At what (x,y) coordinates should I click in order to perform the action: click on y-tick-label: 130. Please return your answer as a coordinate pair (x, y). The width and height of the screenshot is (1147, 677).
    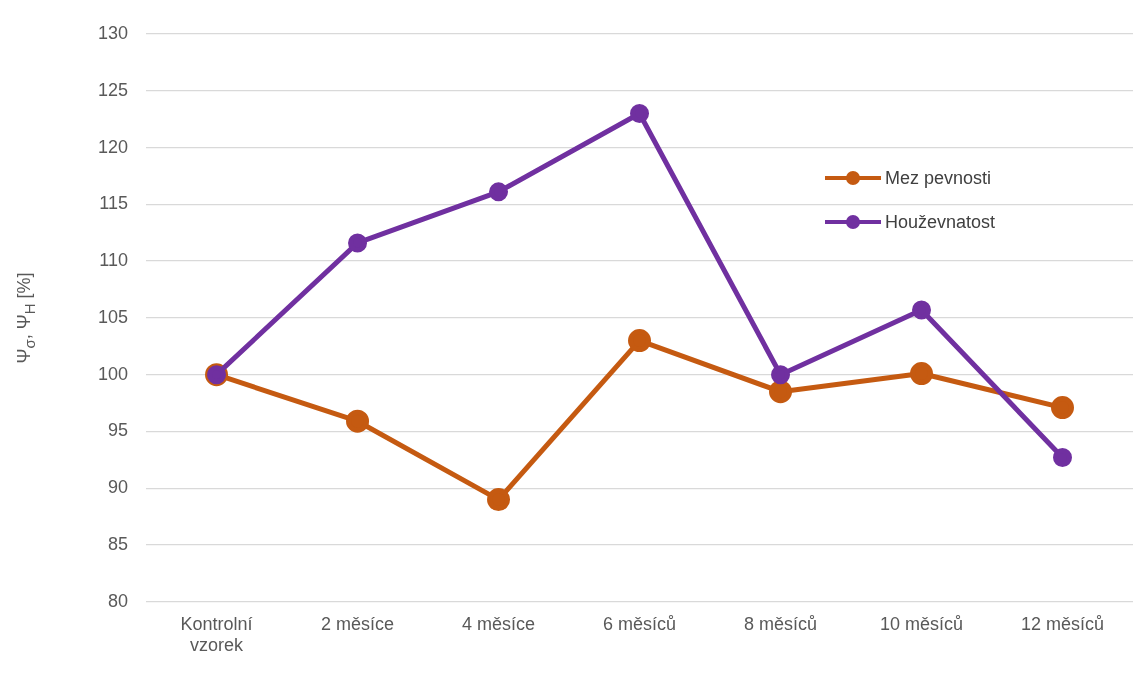
    Looking at the image, I should click on (113, 32).